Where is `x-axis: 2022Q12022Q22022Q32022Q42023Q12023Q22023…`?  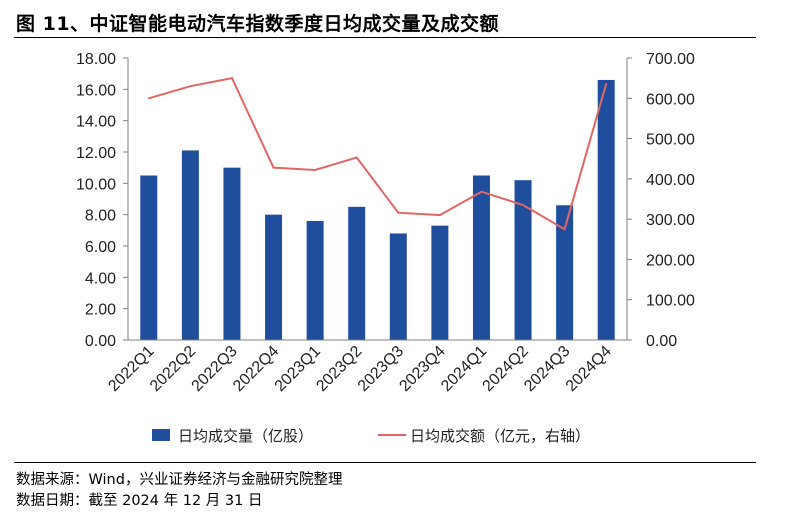
x-axis: 2022Q12022Q22022Q32022Q42023Q12023Q22023… is located at coordinates (366, 367).